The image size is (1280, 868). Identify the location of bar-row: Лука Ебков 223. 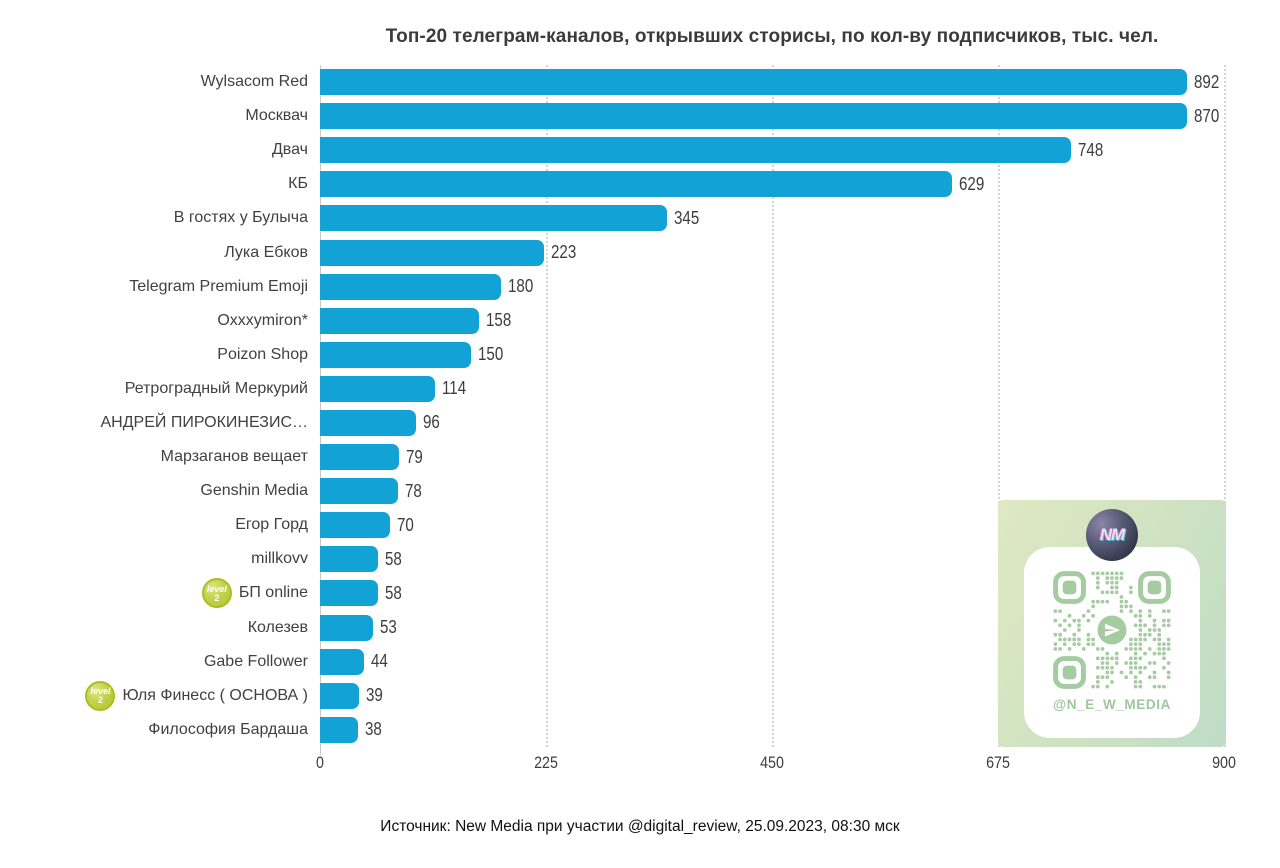
(612, 252).